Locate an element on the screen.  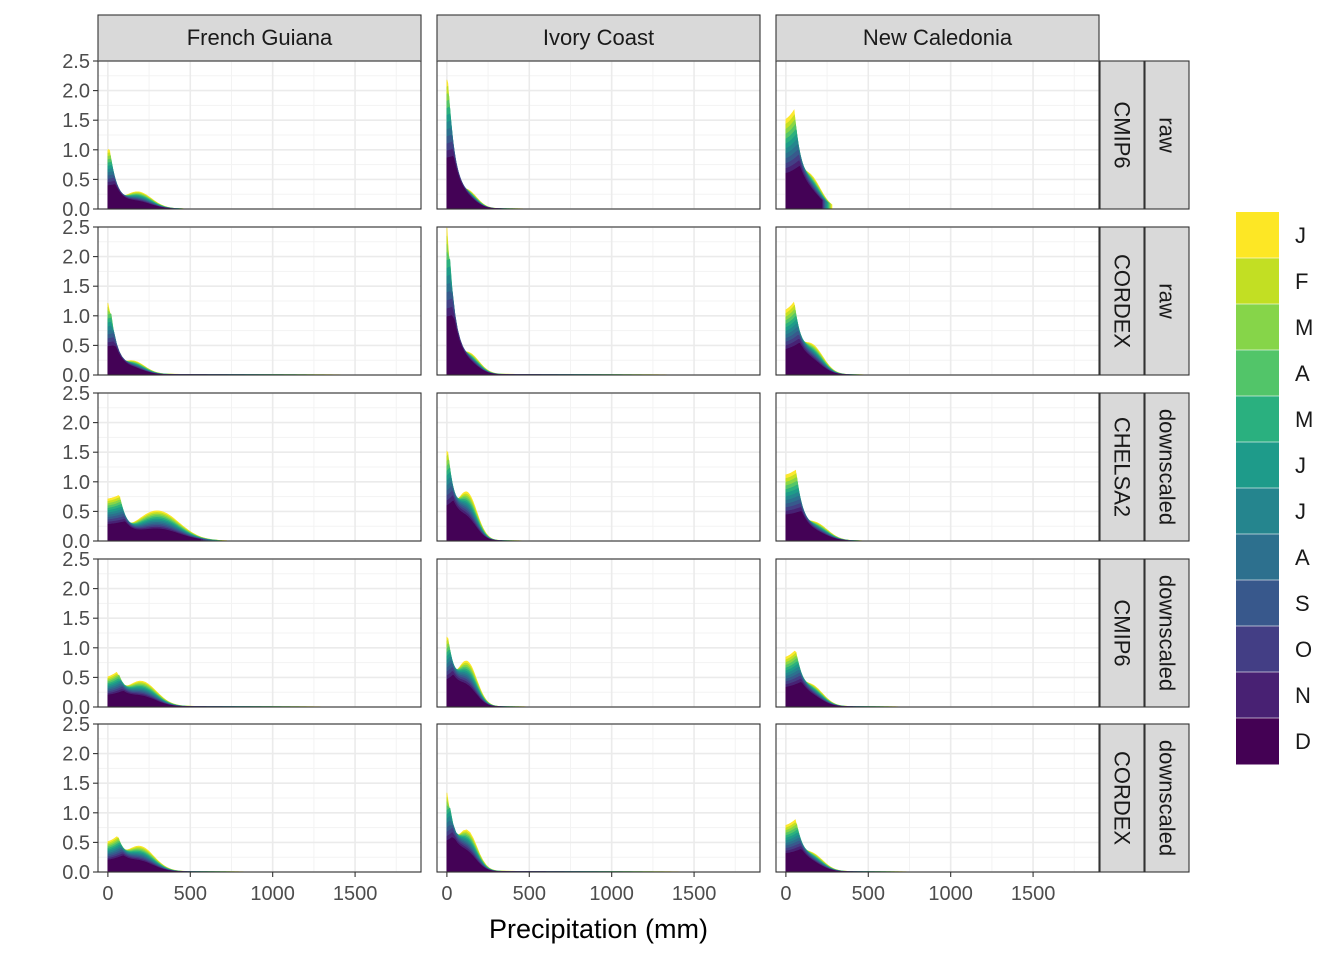
column-strip: New Caledonia is located at coordinates (937, 38).